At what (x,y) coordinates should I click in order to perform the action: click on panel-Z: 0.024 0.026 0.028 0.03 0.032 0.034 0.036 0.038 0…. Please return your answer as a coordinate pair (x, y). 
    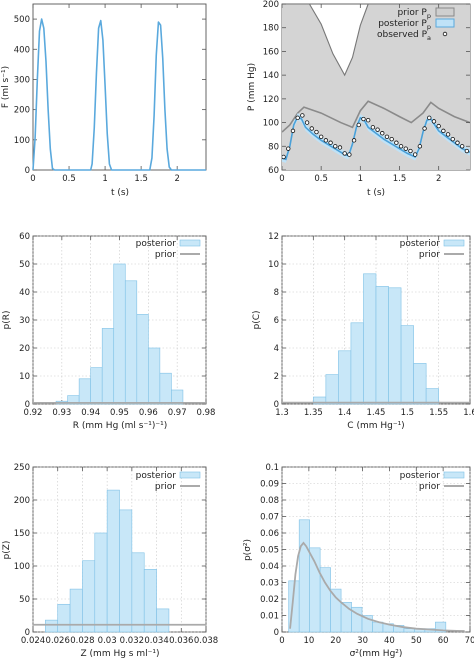
    Looking at the image, I should click on (110, 561).